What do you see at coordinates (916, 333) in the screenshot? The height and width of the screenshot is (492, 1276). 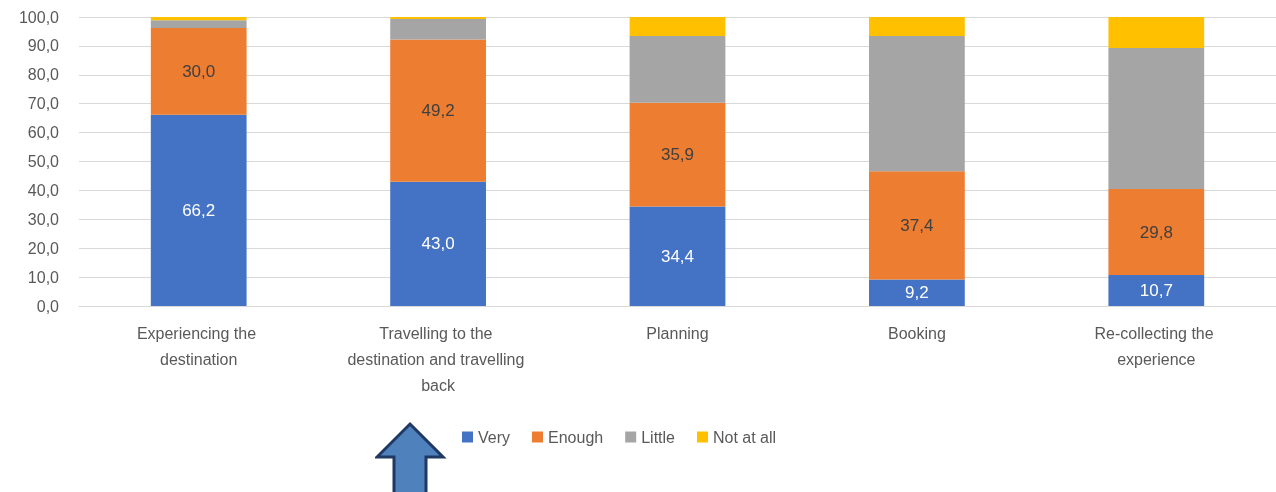 I see `x-tick-label: Booking` at bounding box center [916, 333].